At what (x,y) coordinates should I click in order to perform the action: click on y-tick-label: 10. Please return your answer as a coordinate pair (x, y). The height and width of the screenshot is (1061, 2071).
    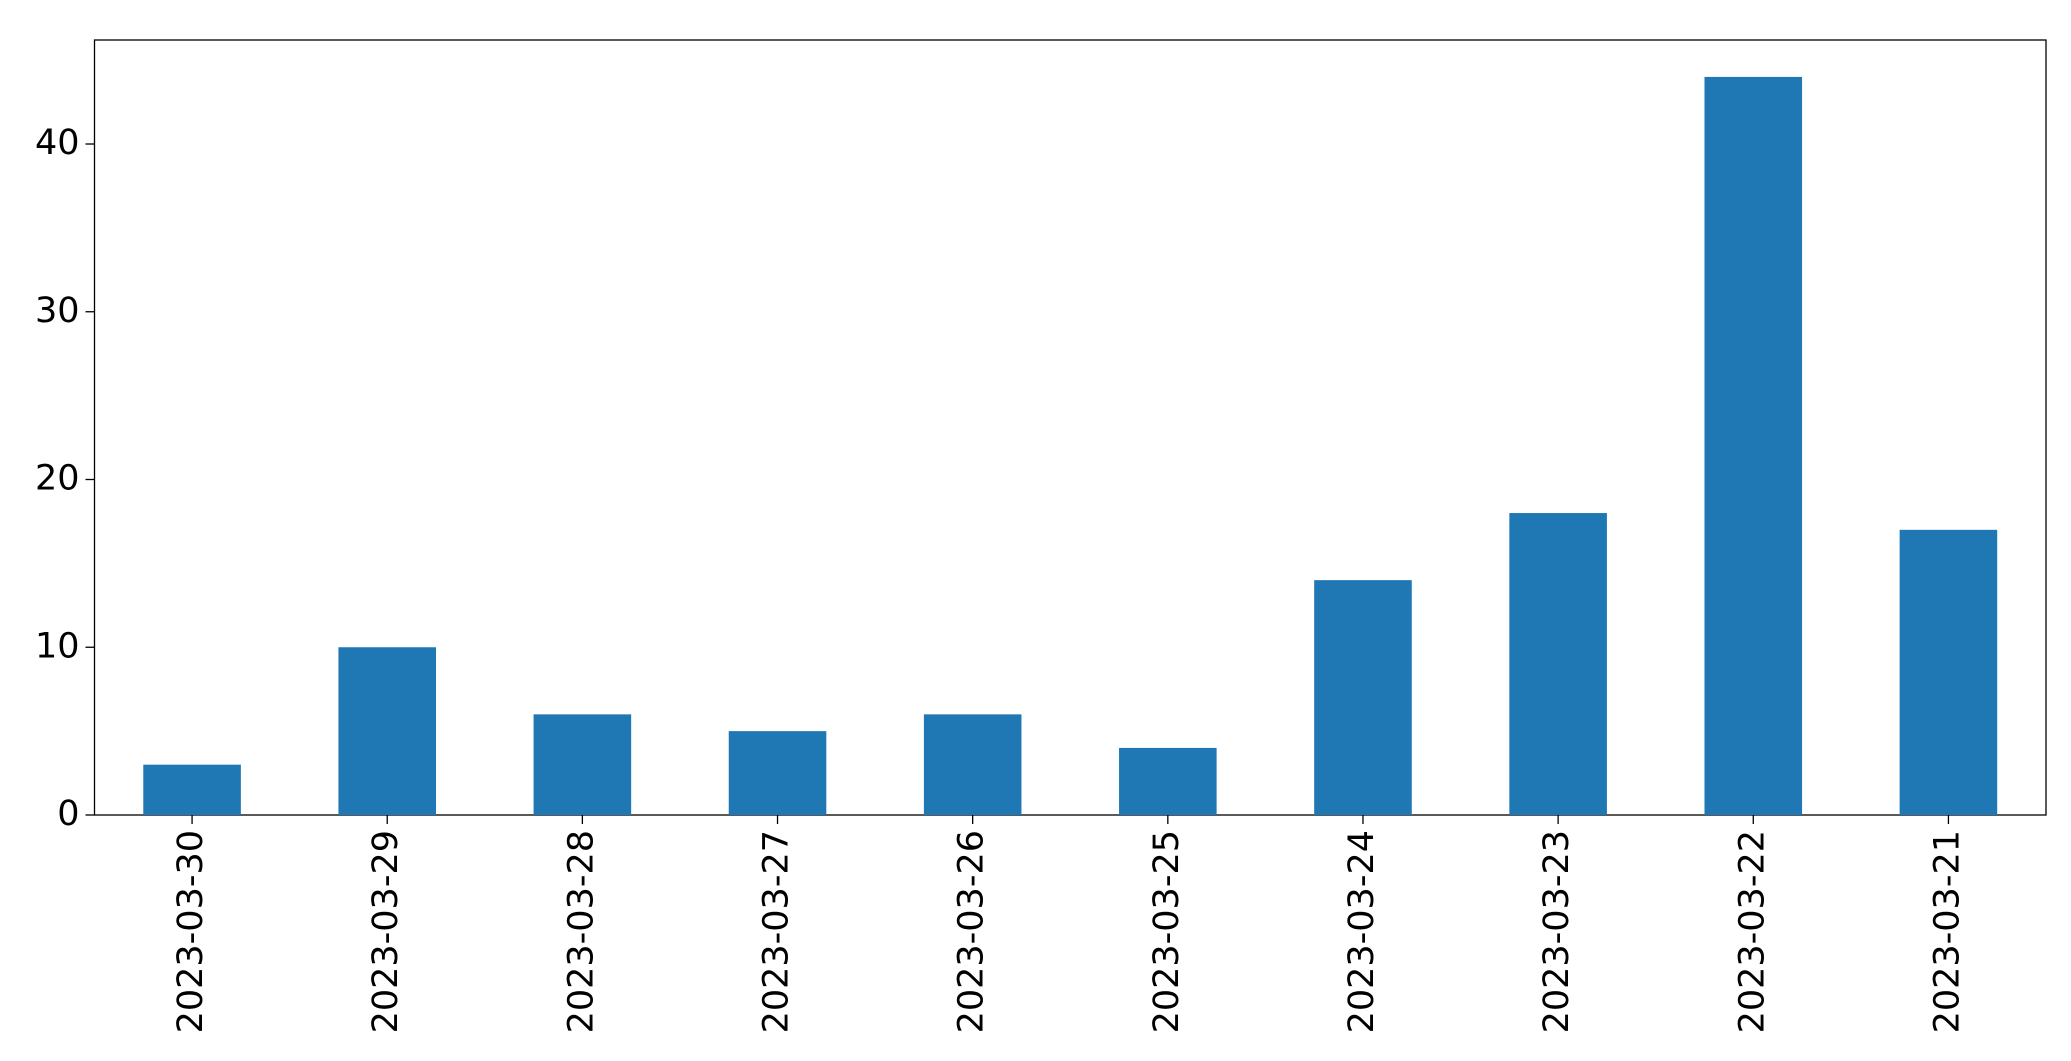
    Looking at the image, I should click on (57, 646).